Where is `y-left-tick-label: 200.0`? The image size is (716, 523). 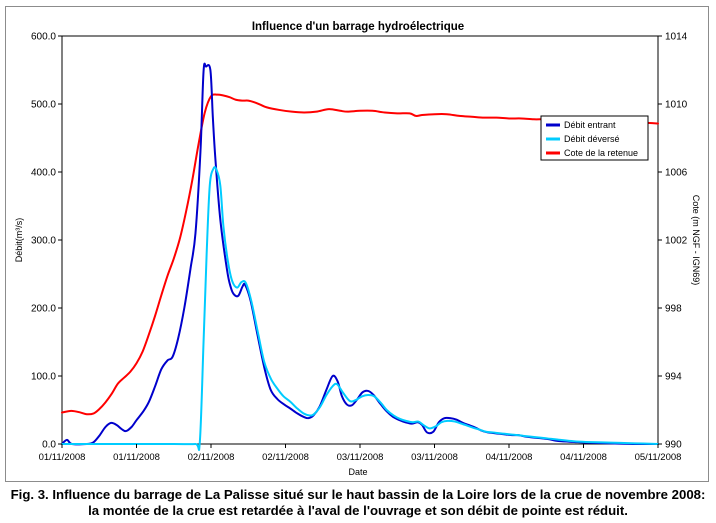 y-left-tick-label: 200.0 is located at coordinates (43, 309).